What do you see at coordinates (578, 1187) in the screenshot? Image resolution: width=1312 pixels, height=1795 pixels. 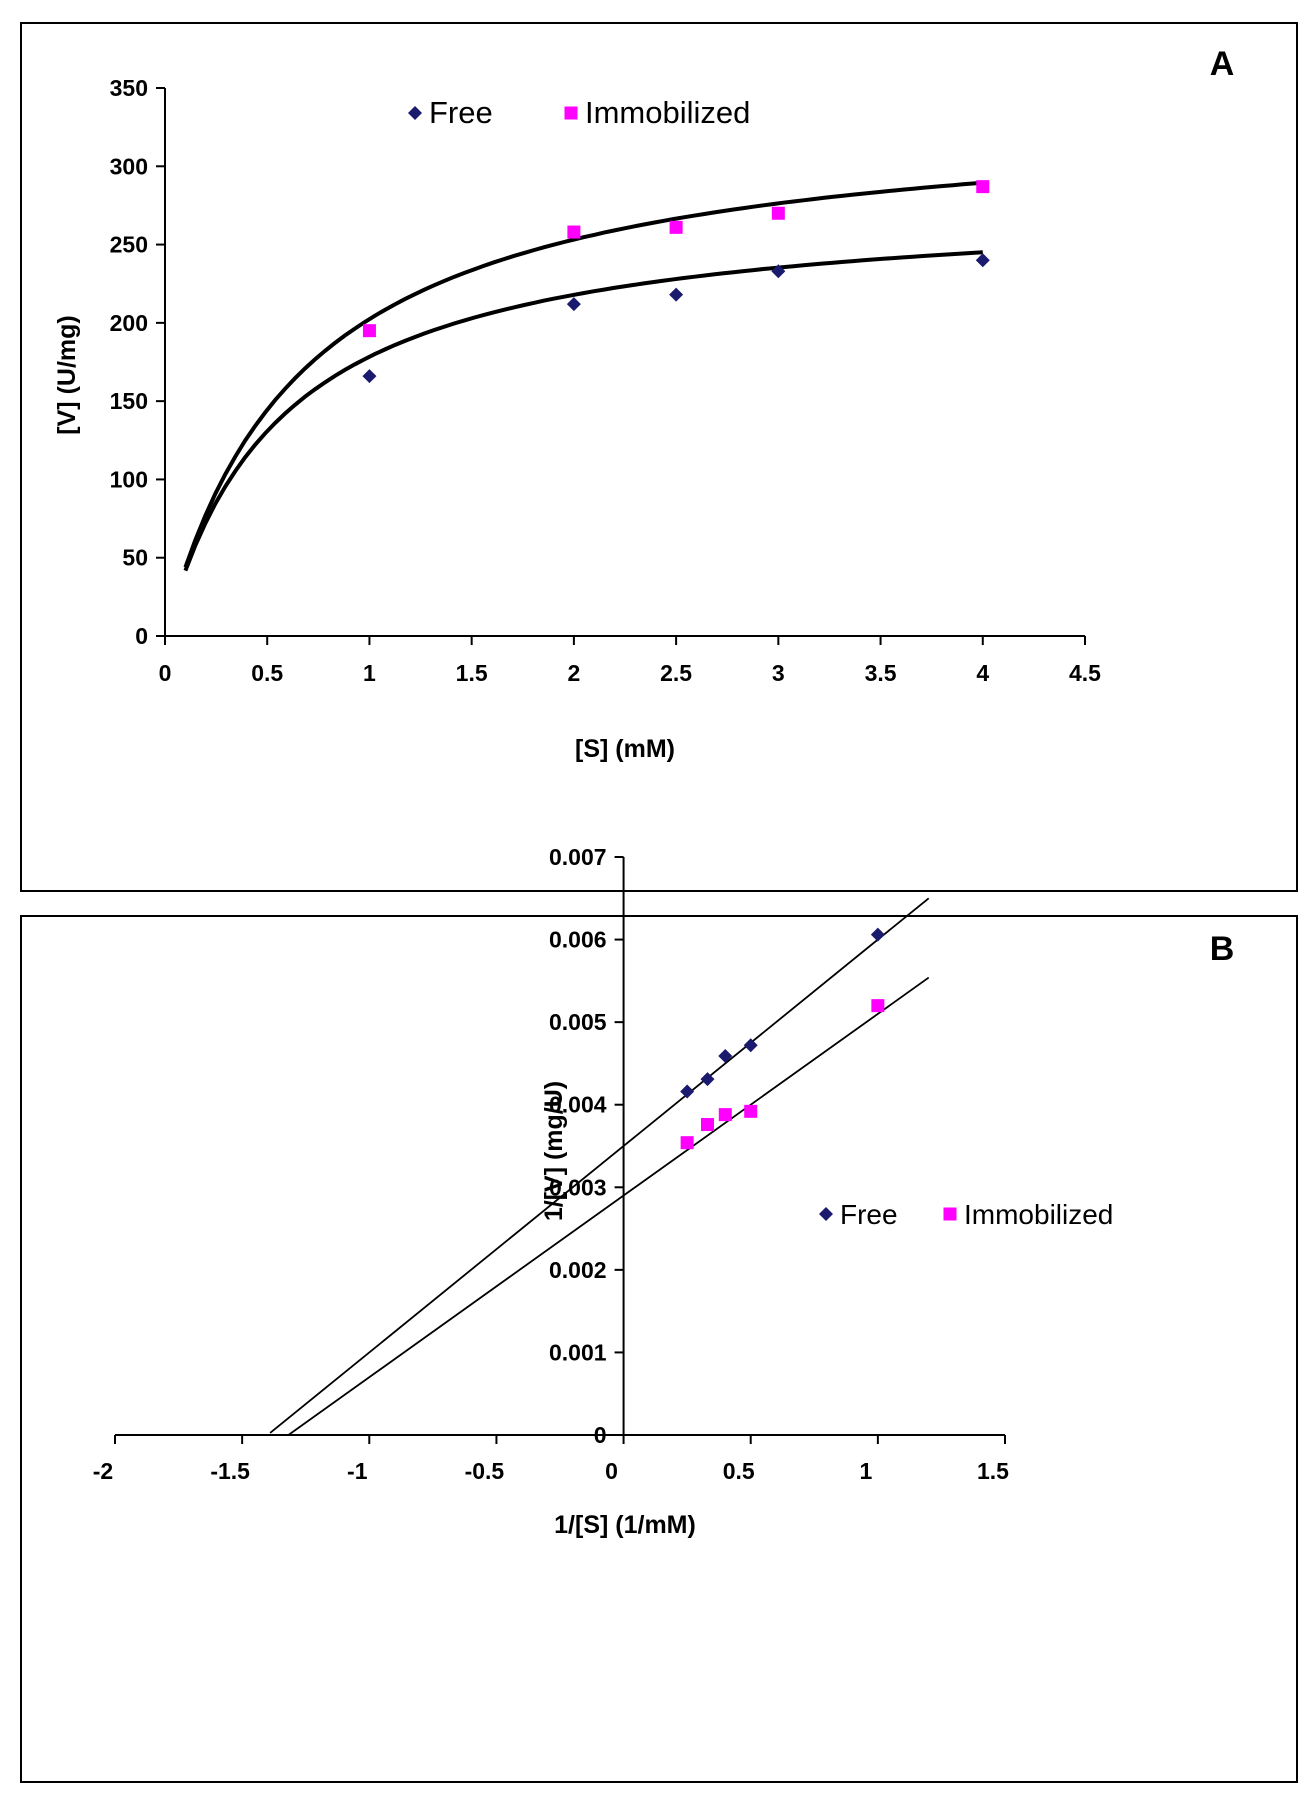 I see `y-tick-label: 0.003` at bounding box center [578, 1187].